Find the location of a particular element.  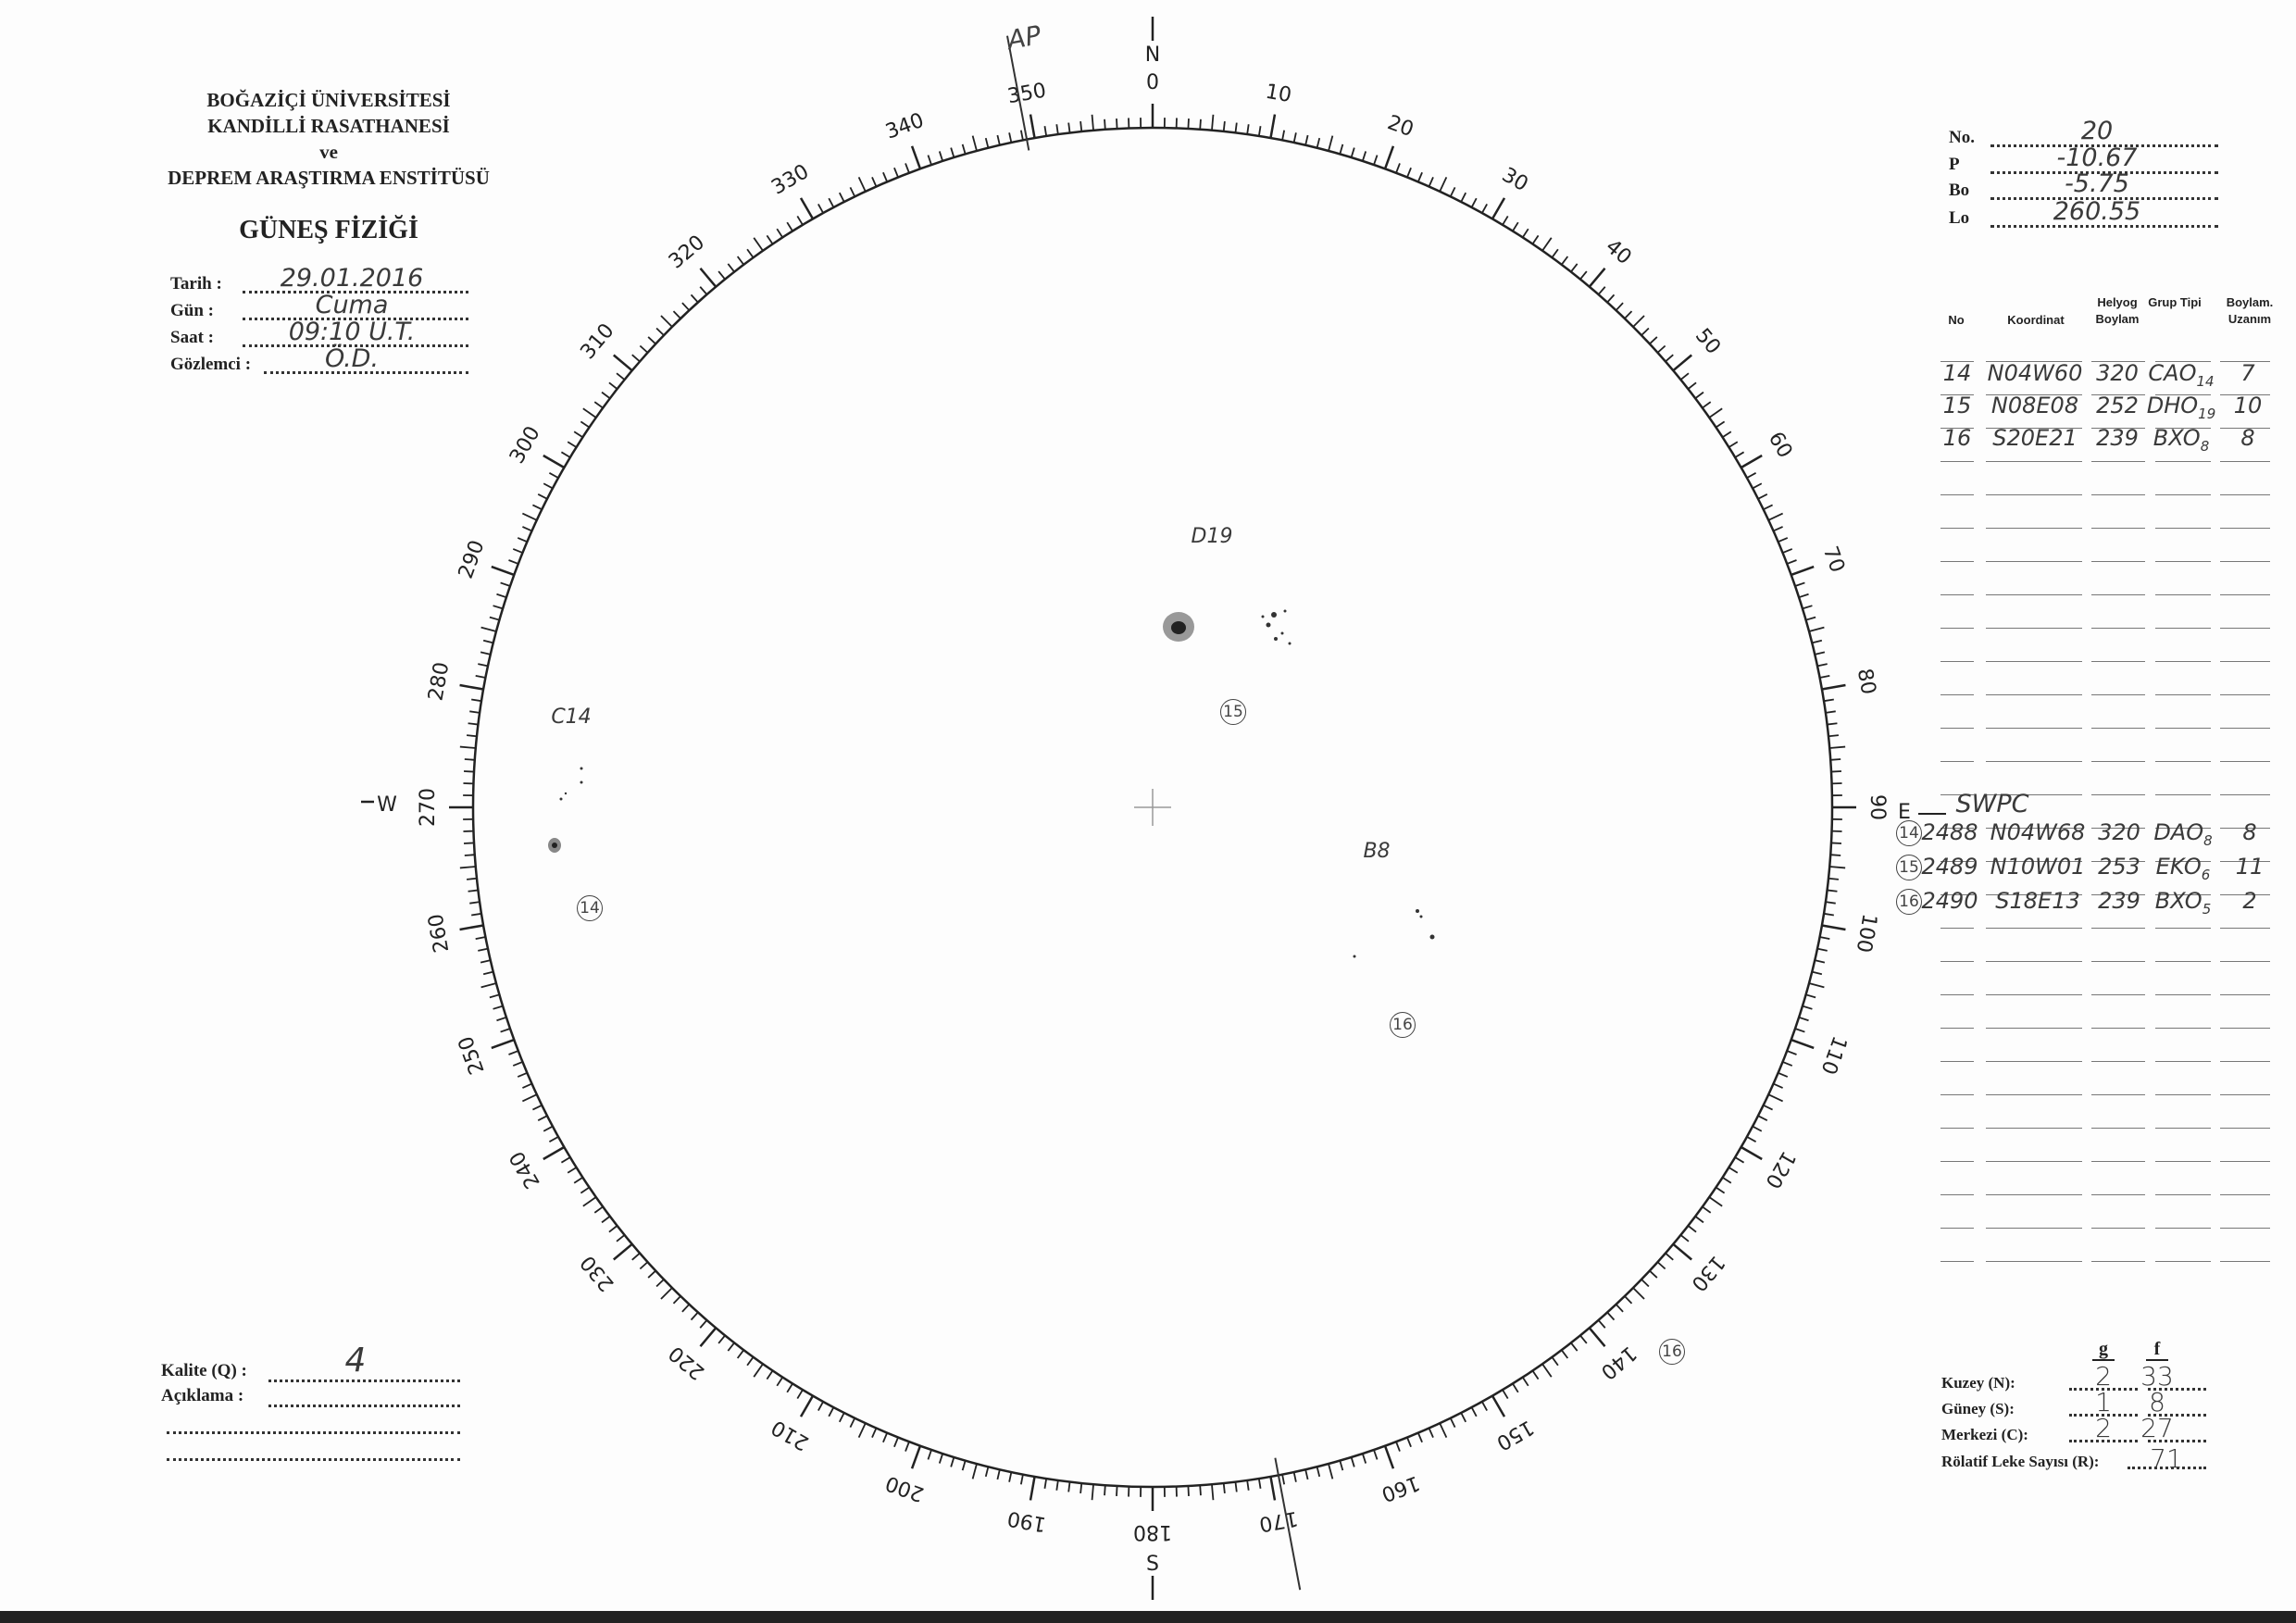

param-field-line is located at coordinates (2104, 198).